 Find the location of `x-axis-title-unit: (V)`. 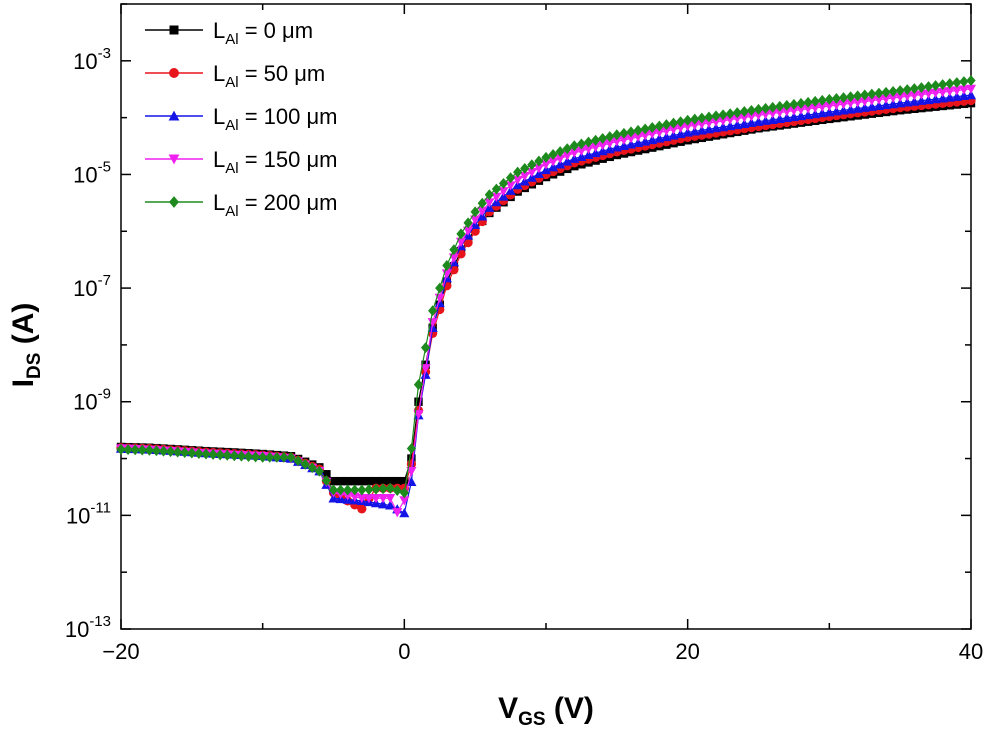

x-axis-title-unit: (V) is located at coordinates (570, 708).